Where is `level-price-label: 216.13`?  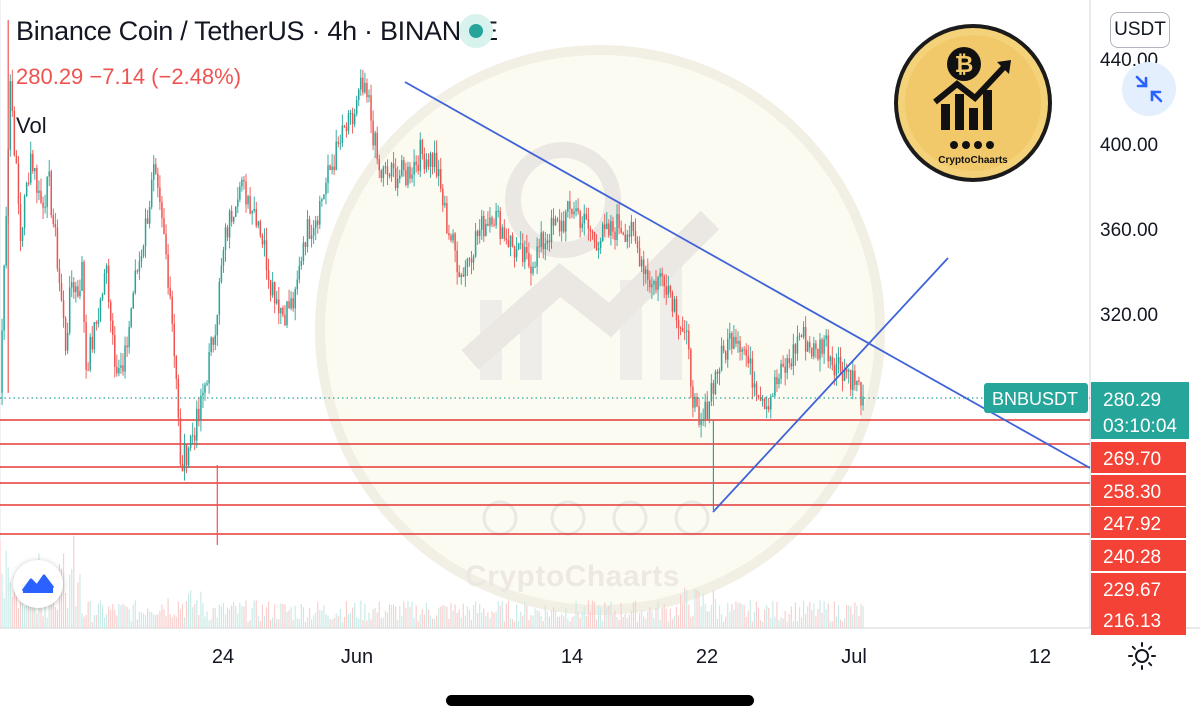 level-price-label: 216.13 is located at coordinates (1132, 621).